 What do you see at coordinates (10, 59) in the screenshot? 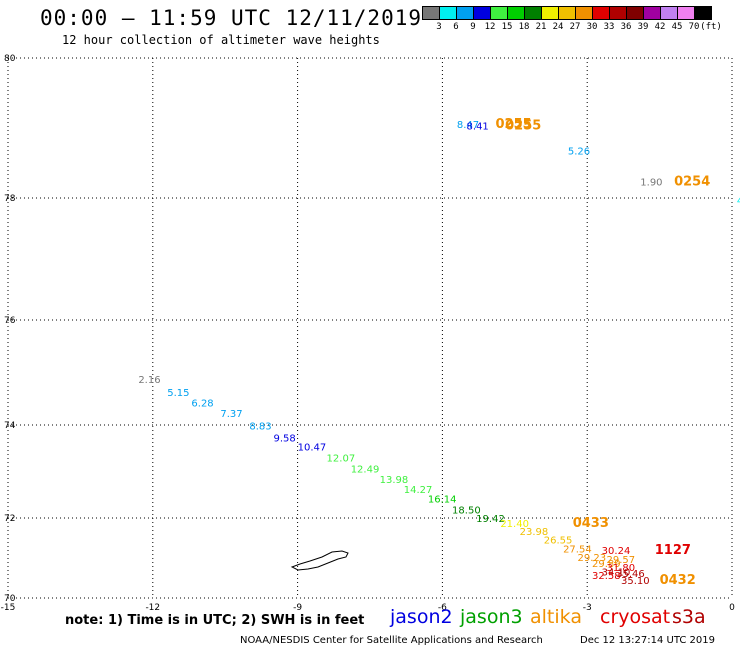
I see `lat-tick-label: 80` at bounding box center [10, 59].